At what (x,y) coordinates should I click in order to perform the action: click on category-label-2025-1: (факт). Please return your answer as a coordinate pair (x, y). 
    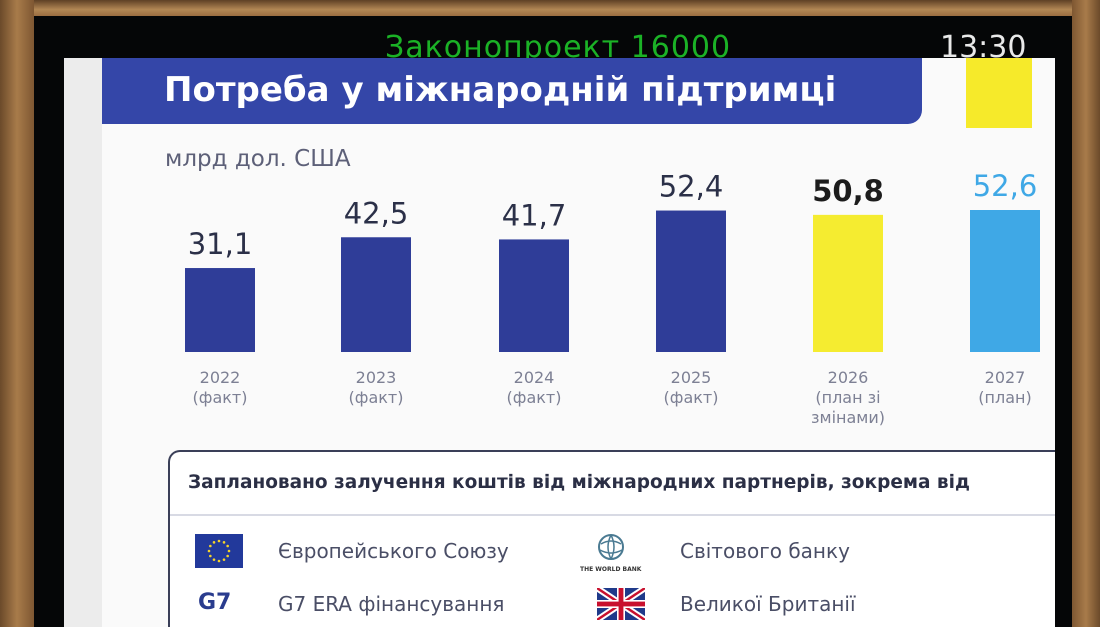
    Looking at the image, I should click on (691, 397).